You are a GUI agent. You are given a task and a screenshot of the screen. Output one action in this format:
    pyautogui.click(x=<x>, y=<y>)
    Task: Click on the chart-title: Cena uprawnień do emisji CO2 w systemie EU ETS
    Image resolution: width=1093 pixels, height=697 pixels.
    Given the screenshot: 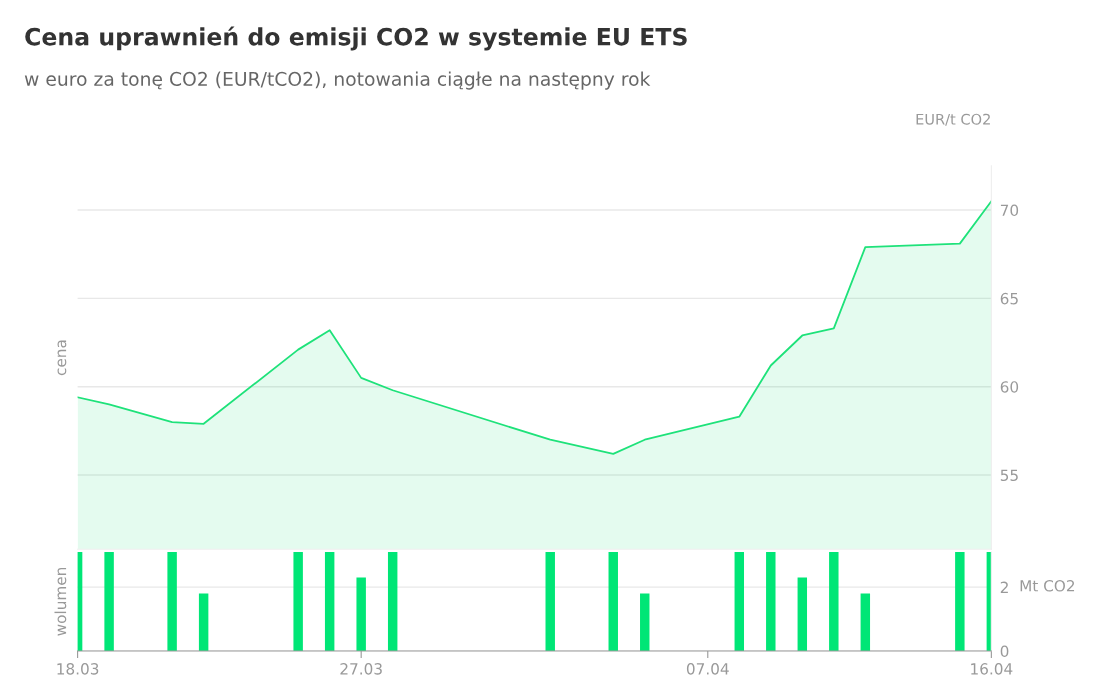 What is the action you would take?
    pyautogui.click(x=356, y=38)
    